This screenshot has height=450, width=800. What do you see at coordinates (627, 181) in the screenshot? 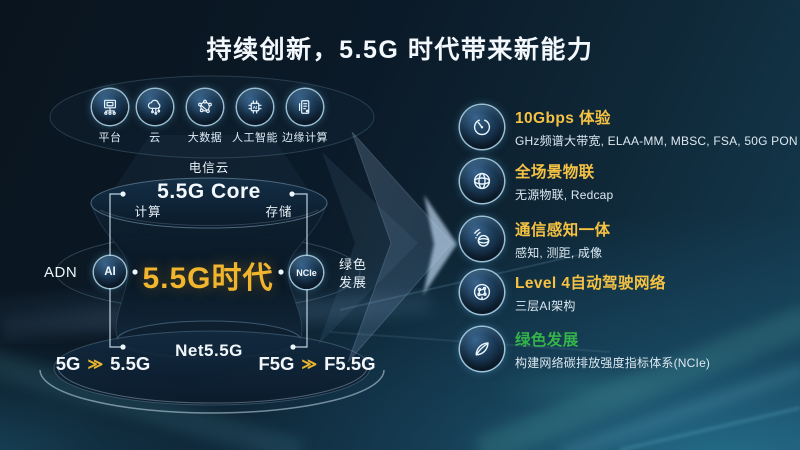
I see `capability-item-iot: 全场景物联 无源物联, Redcap` at bounding box center [627, 181].